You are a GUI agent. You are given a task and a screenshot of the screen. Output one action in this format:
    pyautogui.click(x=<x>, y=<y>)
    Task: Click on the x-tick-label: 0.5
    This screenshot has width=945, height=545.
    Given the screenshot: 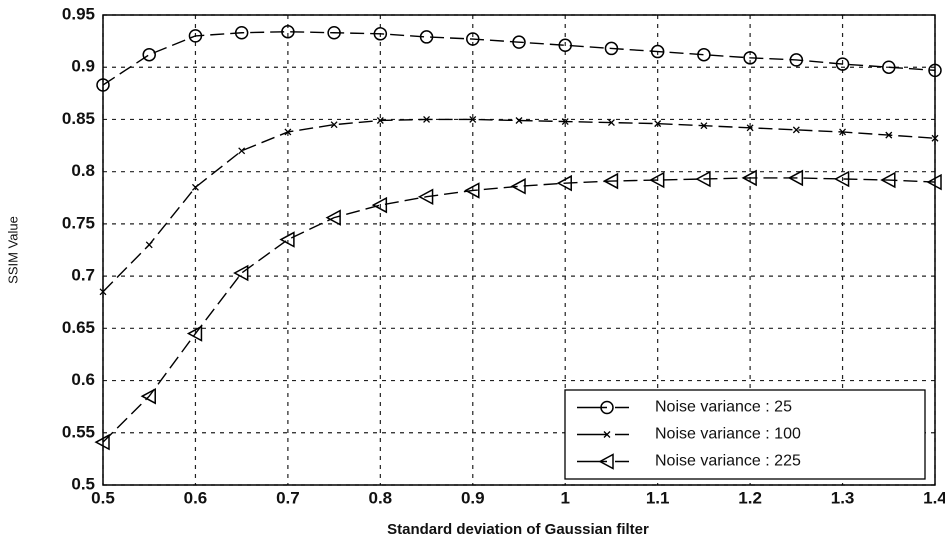 What is the action you would take?
    pyautogui.click(x=103, y=497)
    